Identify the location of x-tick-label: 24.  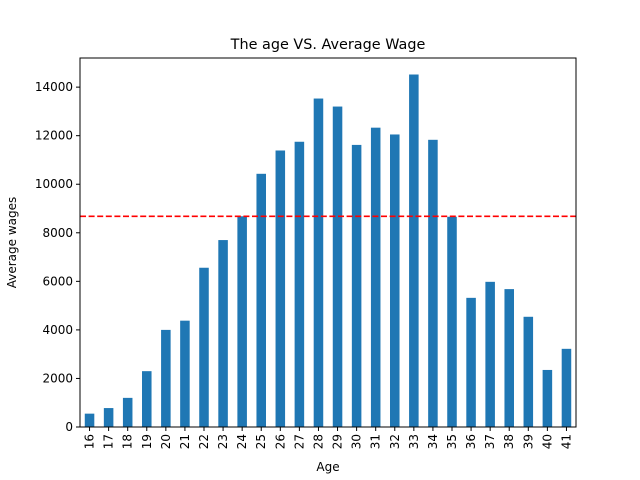
(242, 441).